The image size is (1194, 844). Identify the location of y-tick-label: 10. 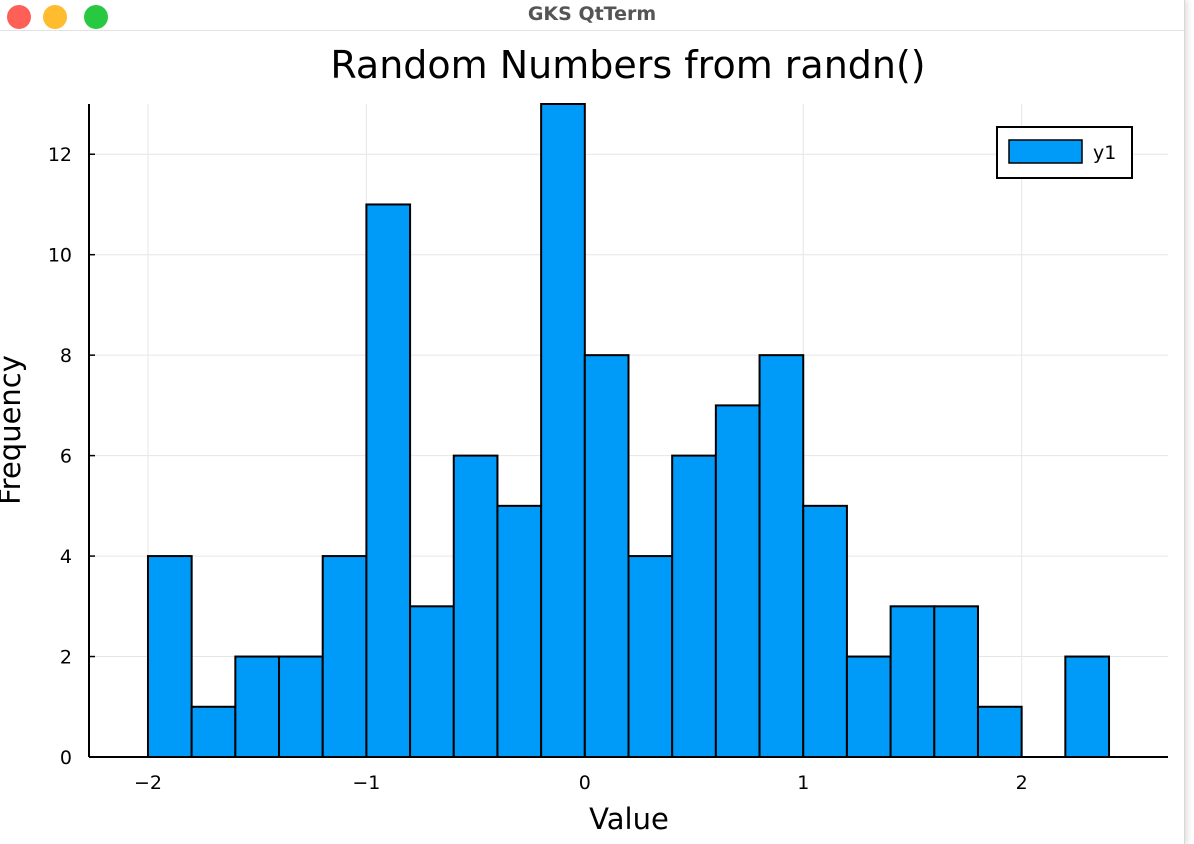
(60, 256).